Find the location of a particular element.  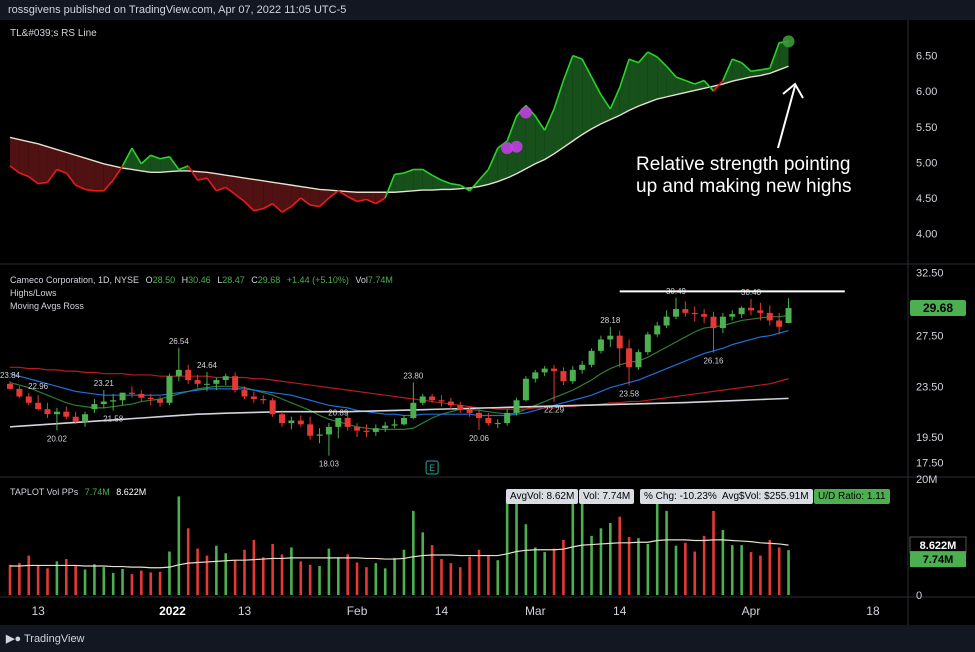

price-label: 21.58 is located at coordinates (113, 419).